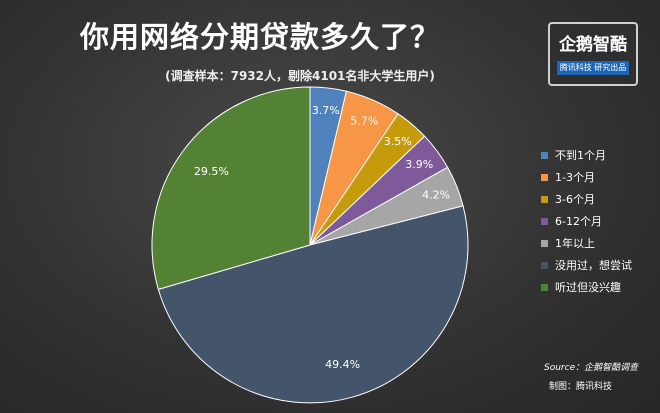 This screenshot has width=660, height=413. Describe the element at coordinates (580, 155) in the screenshot. I see `legend-label: 不到1个月` at that location.